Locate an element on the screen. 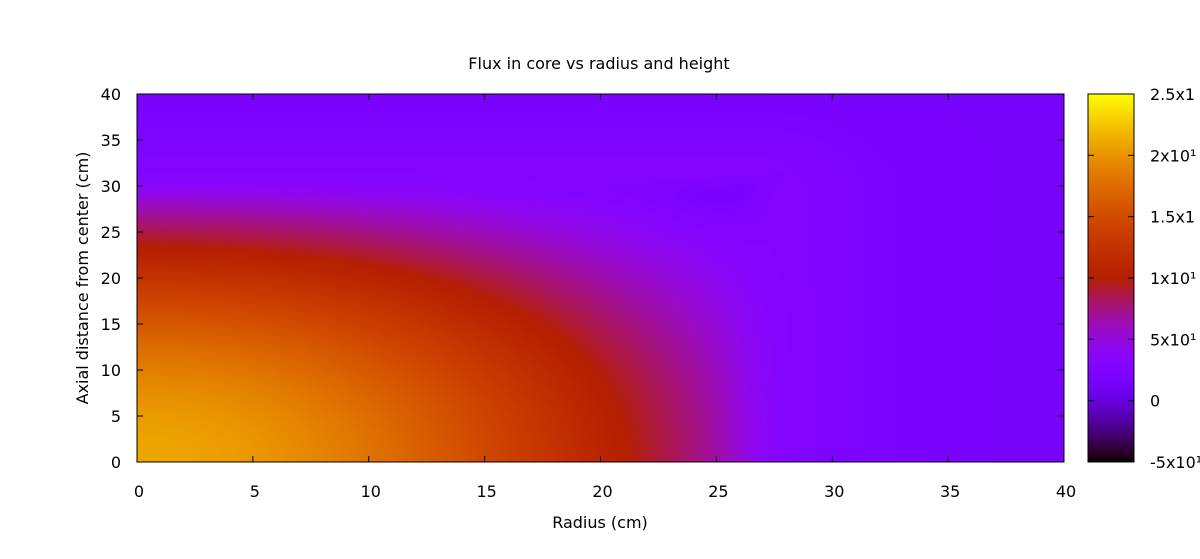 This screenshot has height=559, width=1200. colorbar-tick-label: 1.5x1 is located at coordinates (1172, 217).